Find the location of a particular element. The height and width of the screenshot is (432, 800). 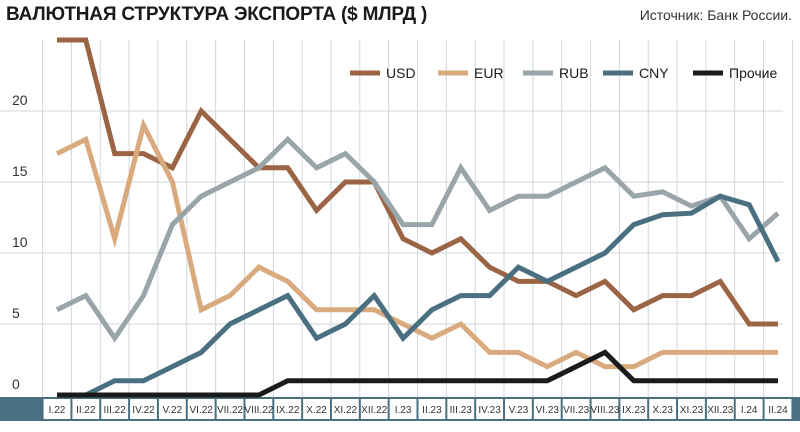

y-axis: 0 5 10 15 20 is located at coordinates (20, 242).